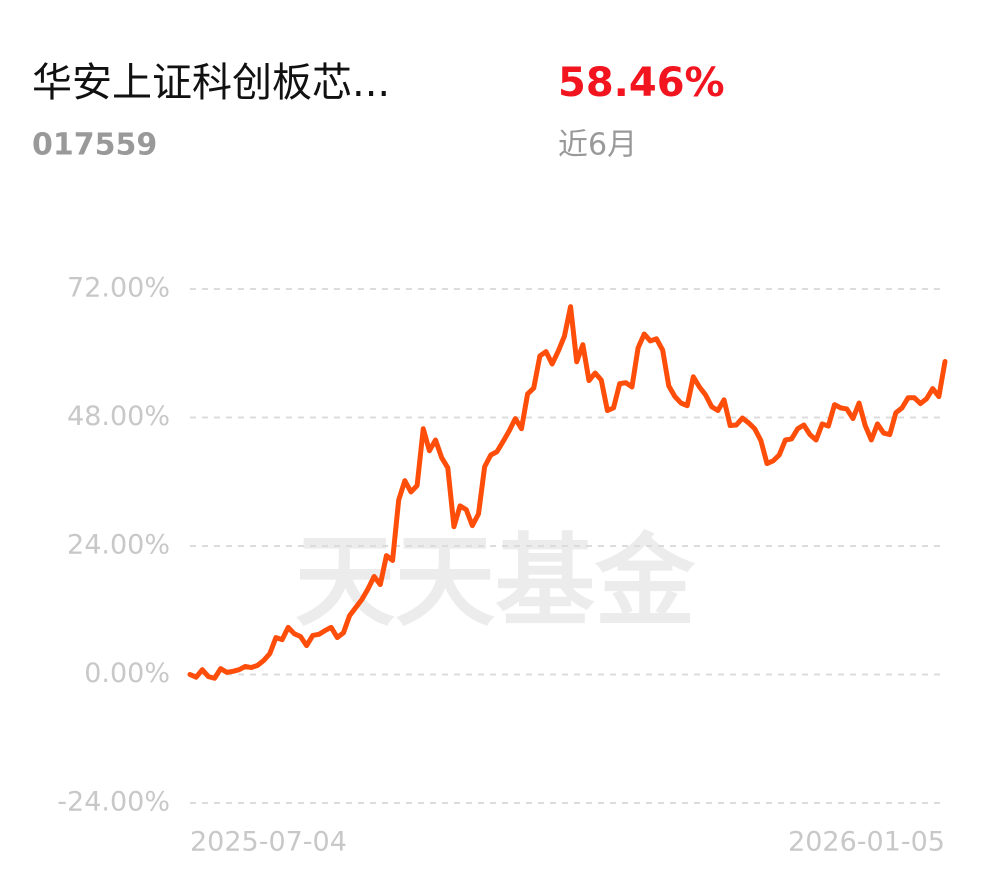 This screenshot has height=878, width=990. Describe the element at coordinates (127, 673) in the screenshot. I see `y-tick-label: 0.00%` at that location.